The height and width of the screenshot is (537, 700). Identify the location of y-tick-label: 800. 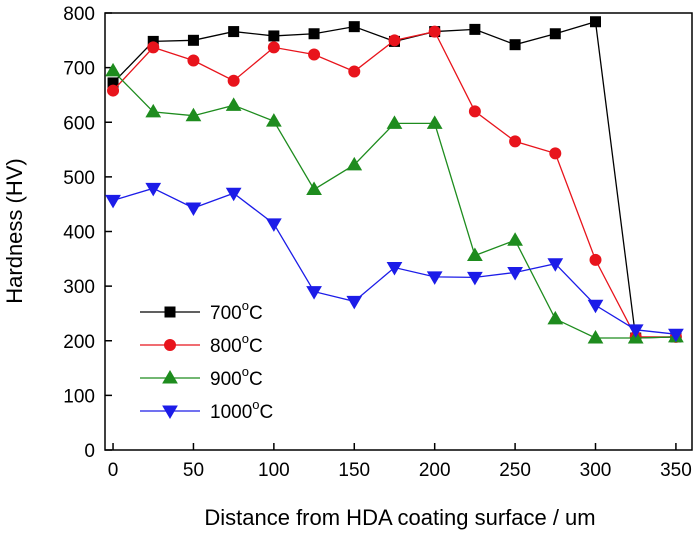
(79, 14).